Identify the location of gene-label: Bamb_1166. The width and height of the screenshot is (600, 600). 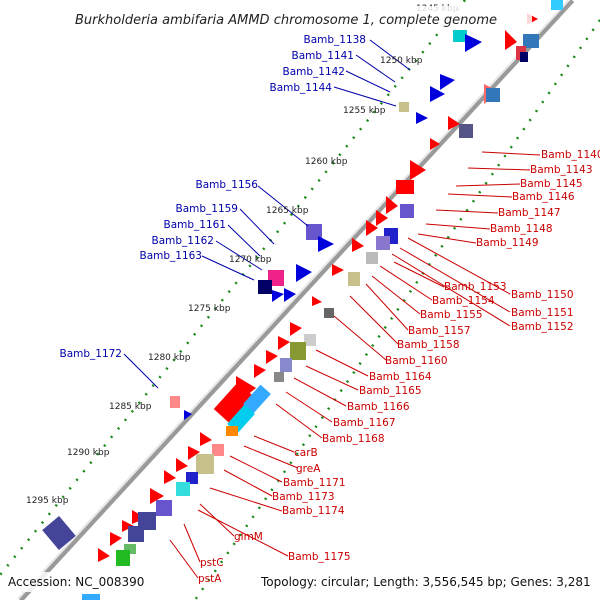
(378, 407).